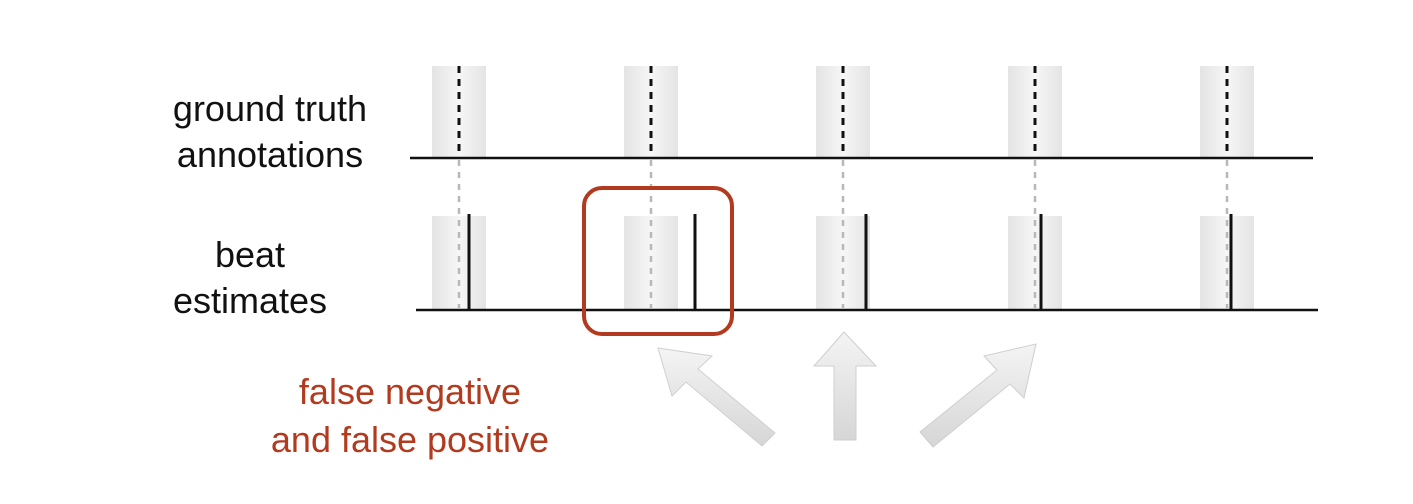 The height and width of the screenshot is (504, 1413). What do you see at coordinates (270, 132) in the screenshot?
I see `ground-truth-label: ground truth annotations` at bounding box center [270, 132].